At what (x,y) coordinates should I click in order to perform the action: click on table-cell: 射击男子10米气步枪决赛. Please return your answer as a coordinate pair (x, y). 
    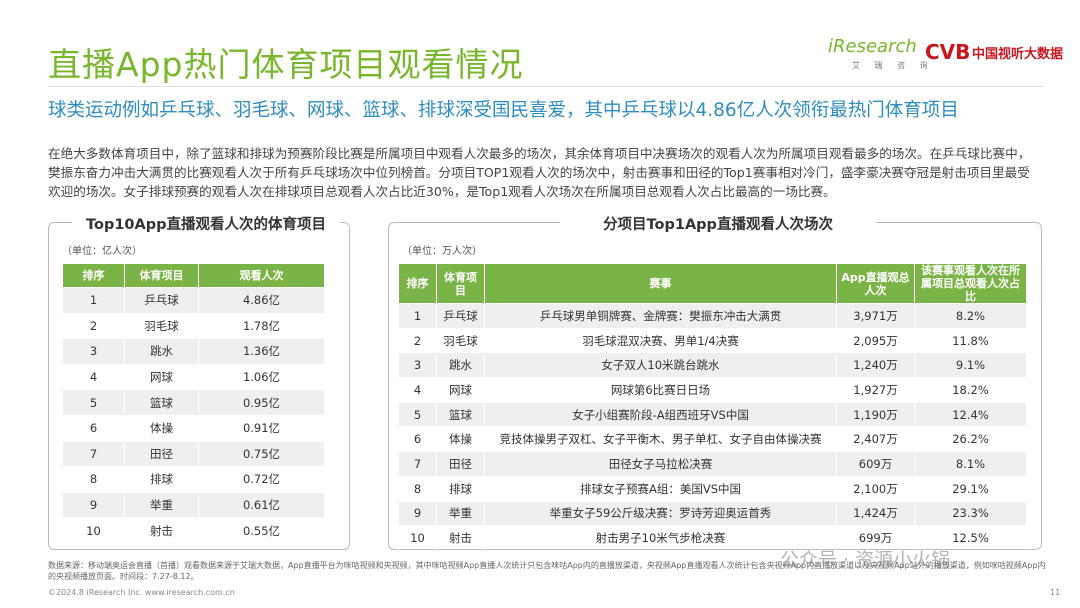
    Looking at the image, I should click on (660, 538).